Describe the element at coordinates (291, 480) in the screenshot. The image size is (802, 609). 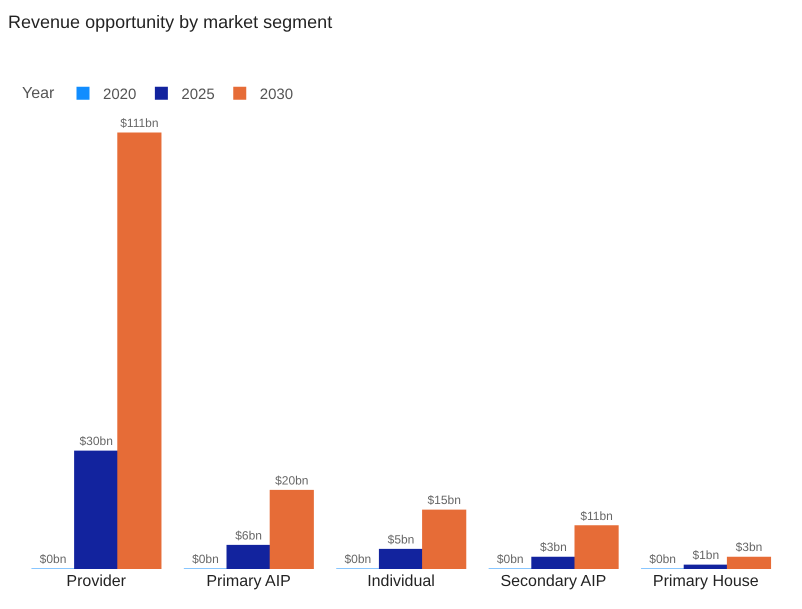
I see `data-label: $20bn` at that location.